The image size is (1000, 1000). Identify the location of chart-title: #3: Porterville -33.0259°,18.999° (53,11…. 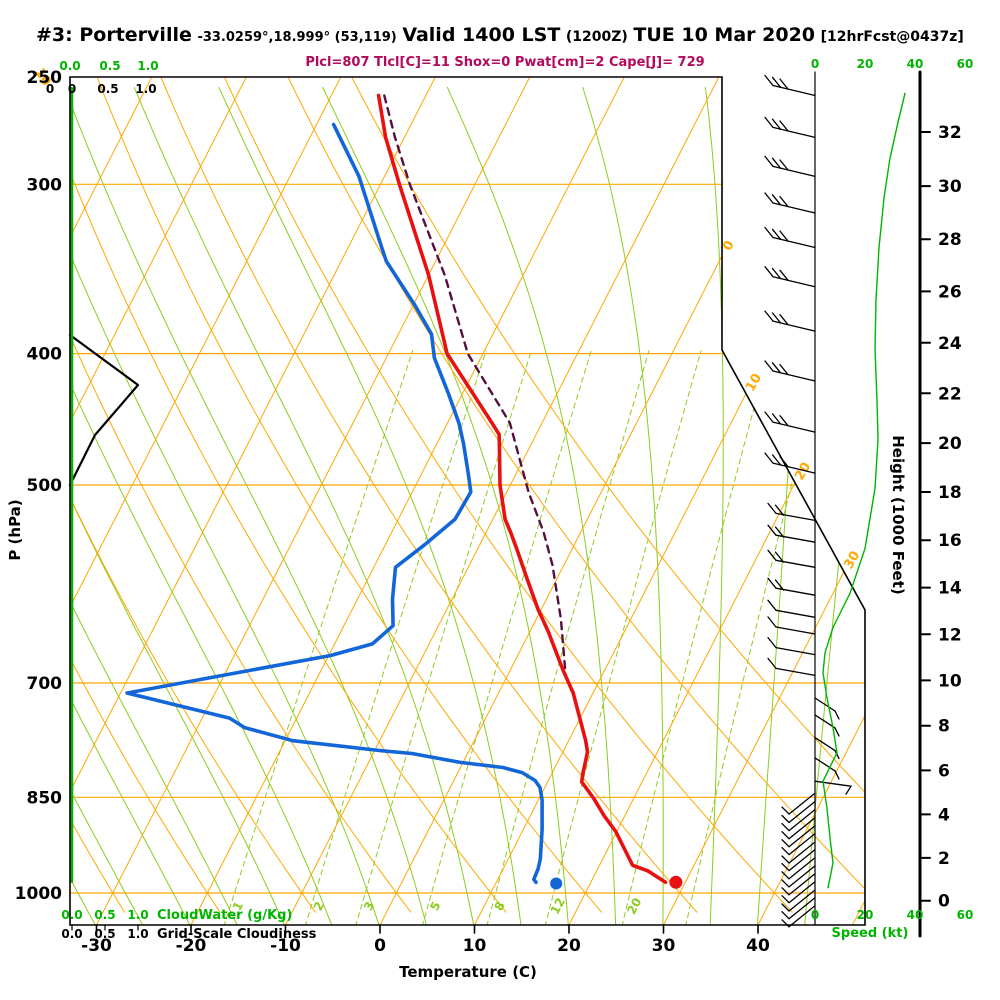
(500, 35).